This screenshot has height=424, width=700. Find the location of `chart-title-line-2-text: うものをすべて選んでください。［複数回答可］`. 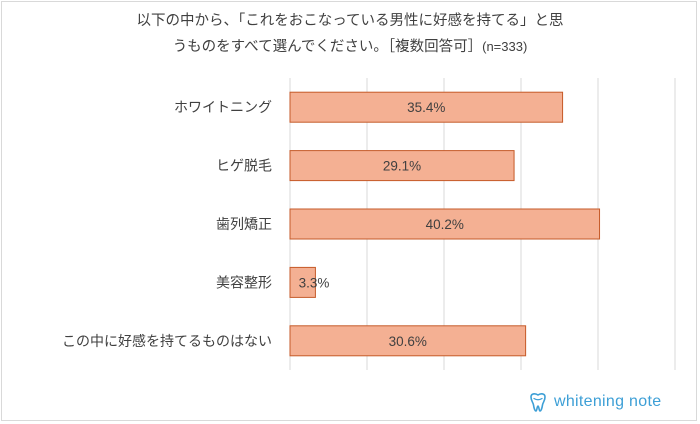

chart-title-line-2-text: うものをすべて選んでください。［複数回答可］ is located at coordinates (327, 47).